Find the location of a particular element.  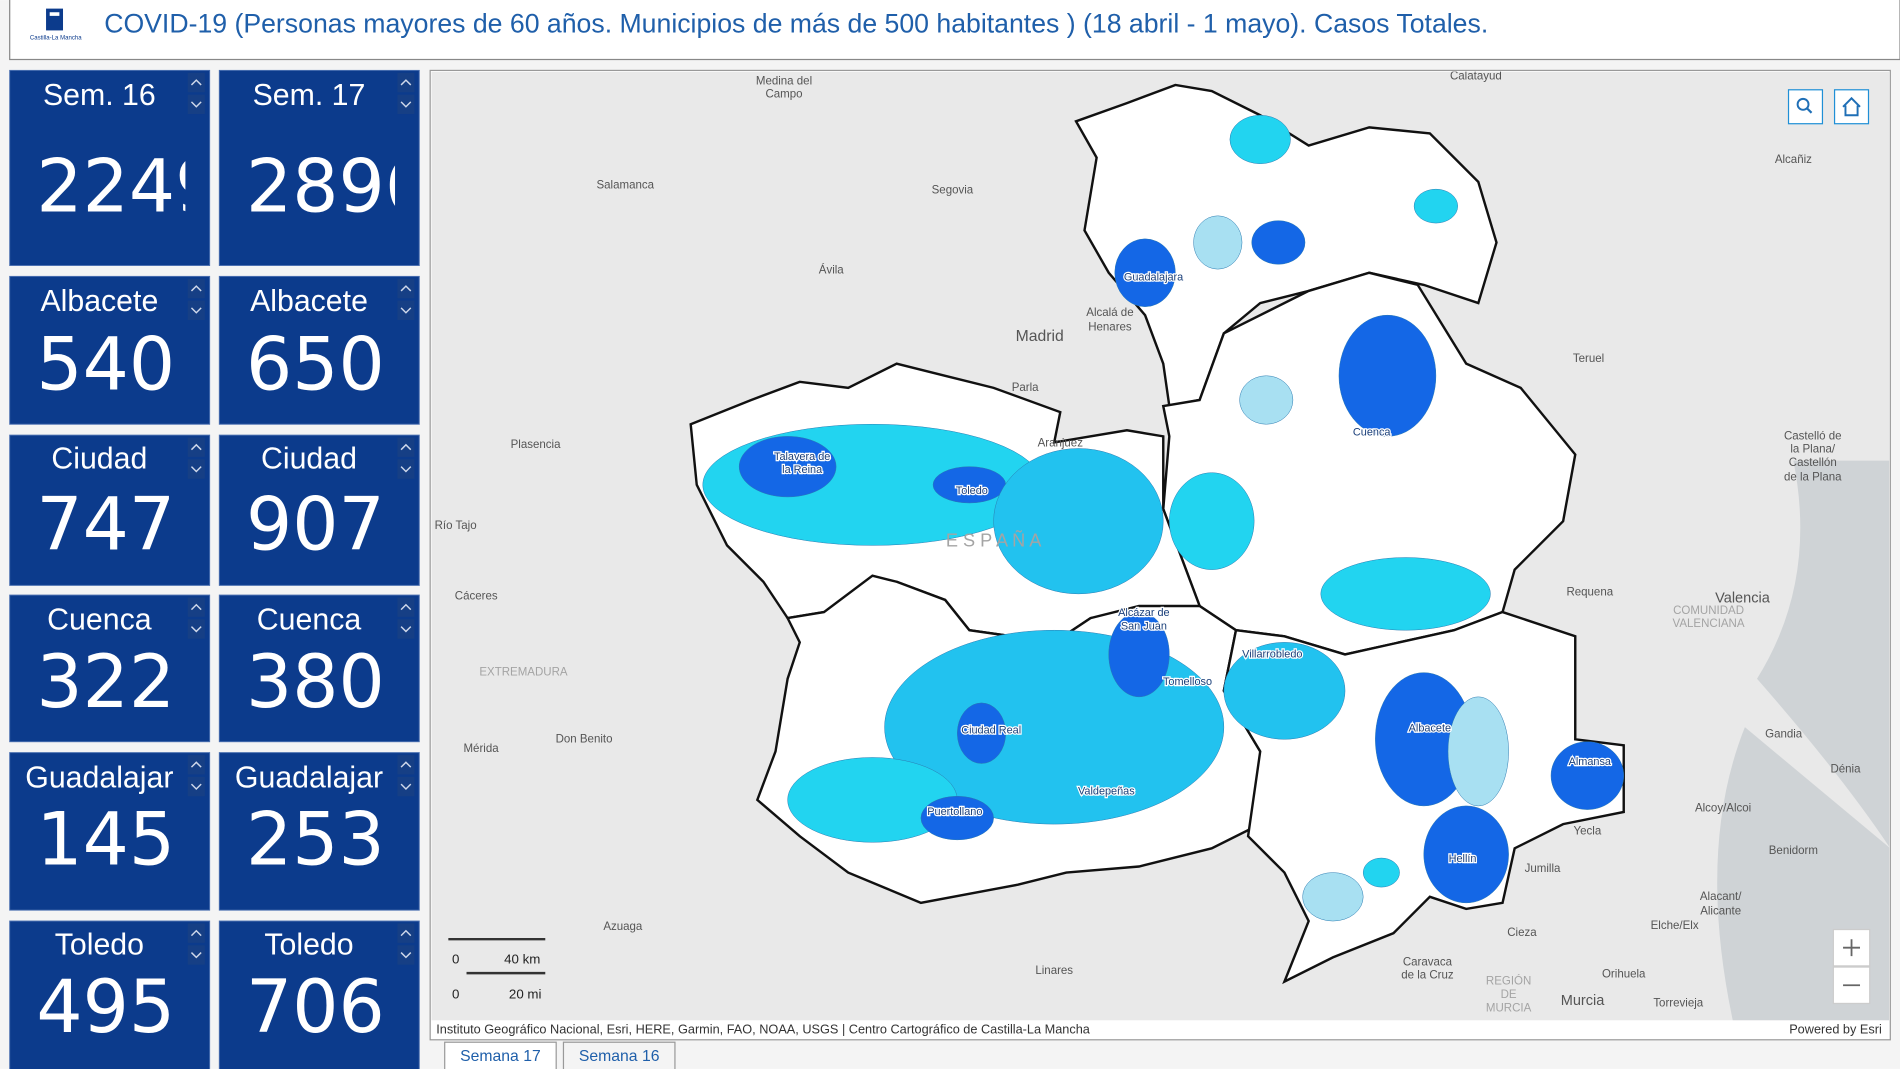

place-label: Cieza is located at coordinates (1522, 933).